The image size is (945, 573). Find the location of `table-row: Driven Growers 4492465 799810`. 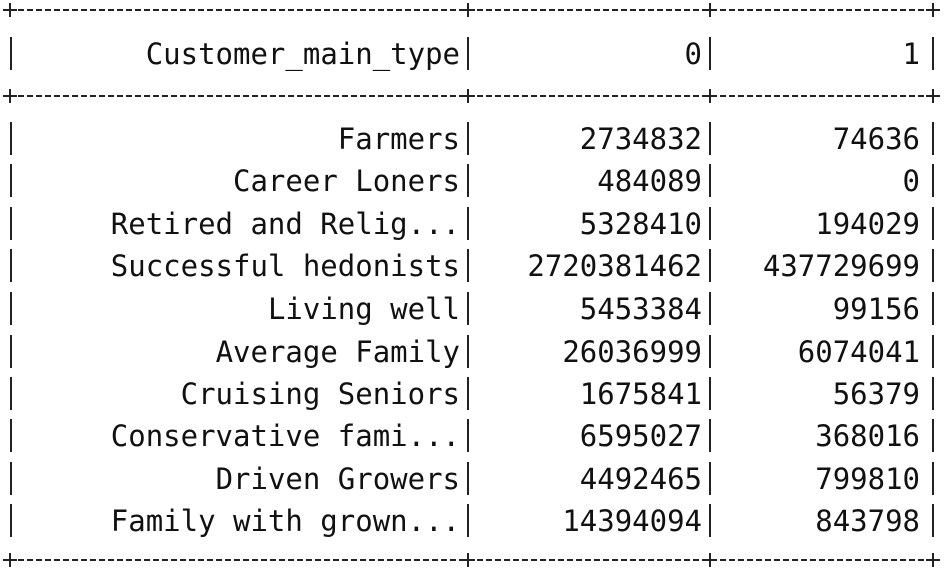

table-row: Driven Growers 4492465 799810 is located at coordinates (472, 479).